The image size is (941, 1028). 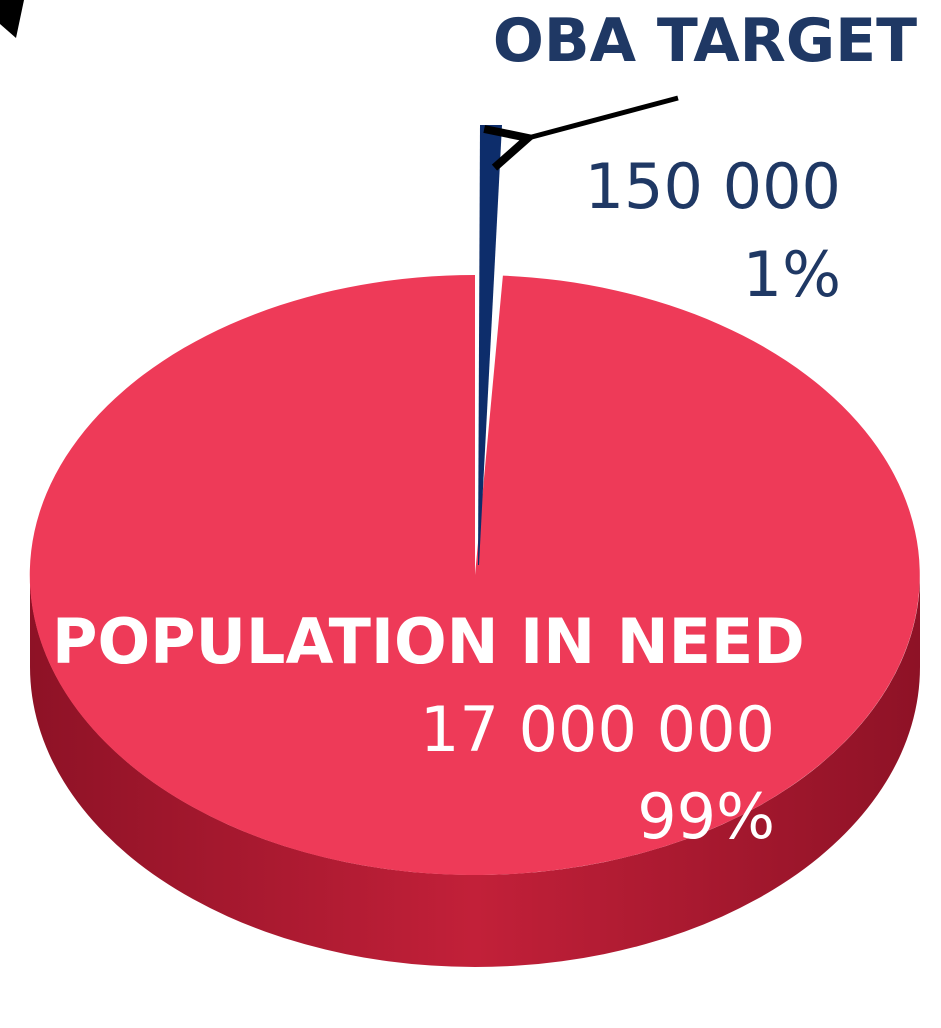 What do you see at coordinates (490, 345) in the screenshot?
I see `slice-oba-target` at bounding box center [490, 345].